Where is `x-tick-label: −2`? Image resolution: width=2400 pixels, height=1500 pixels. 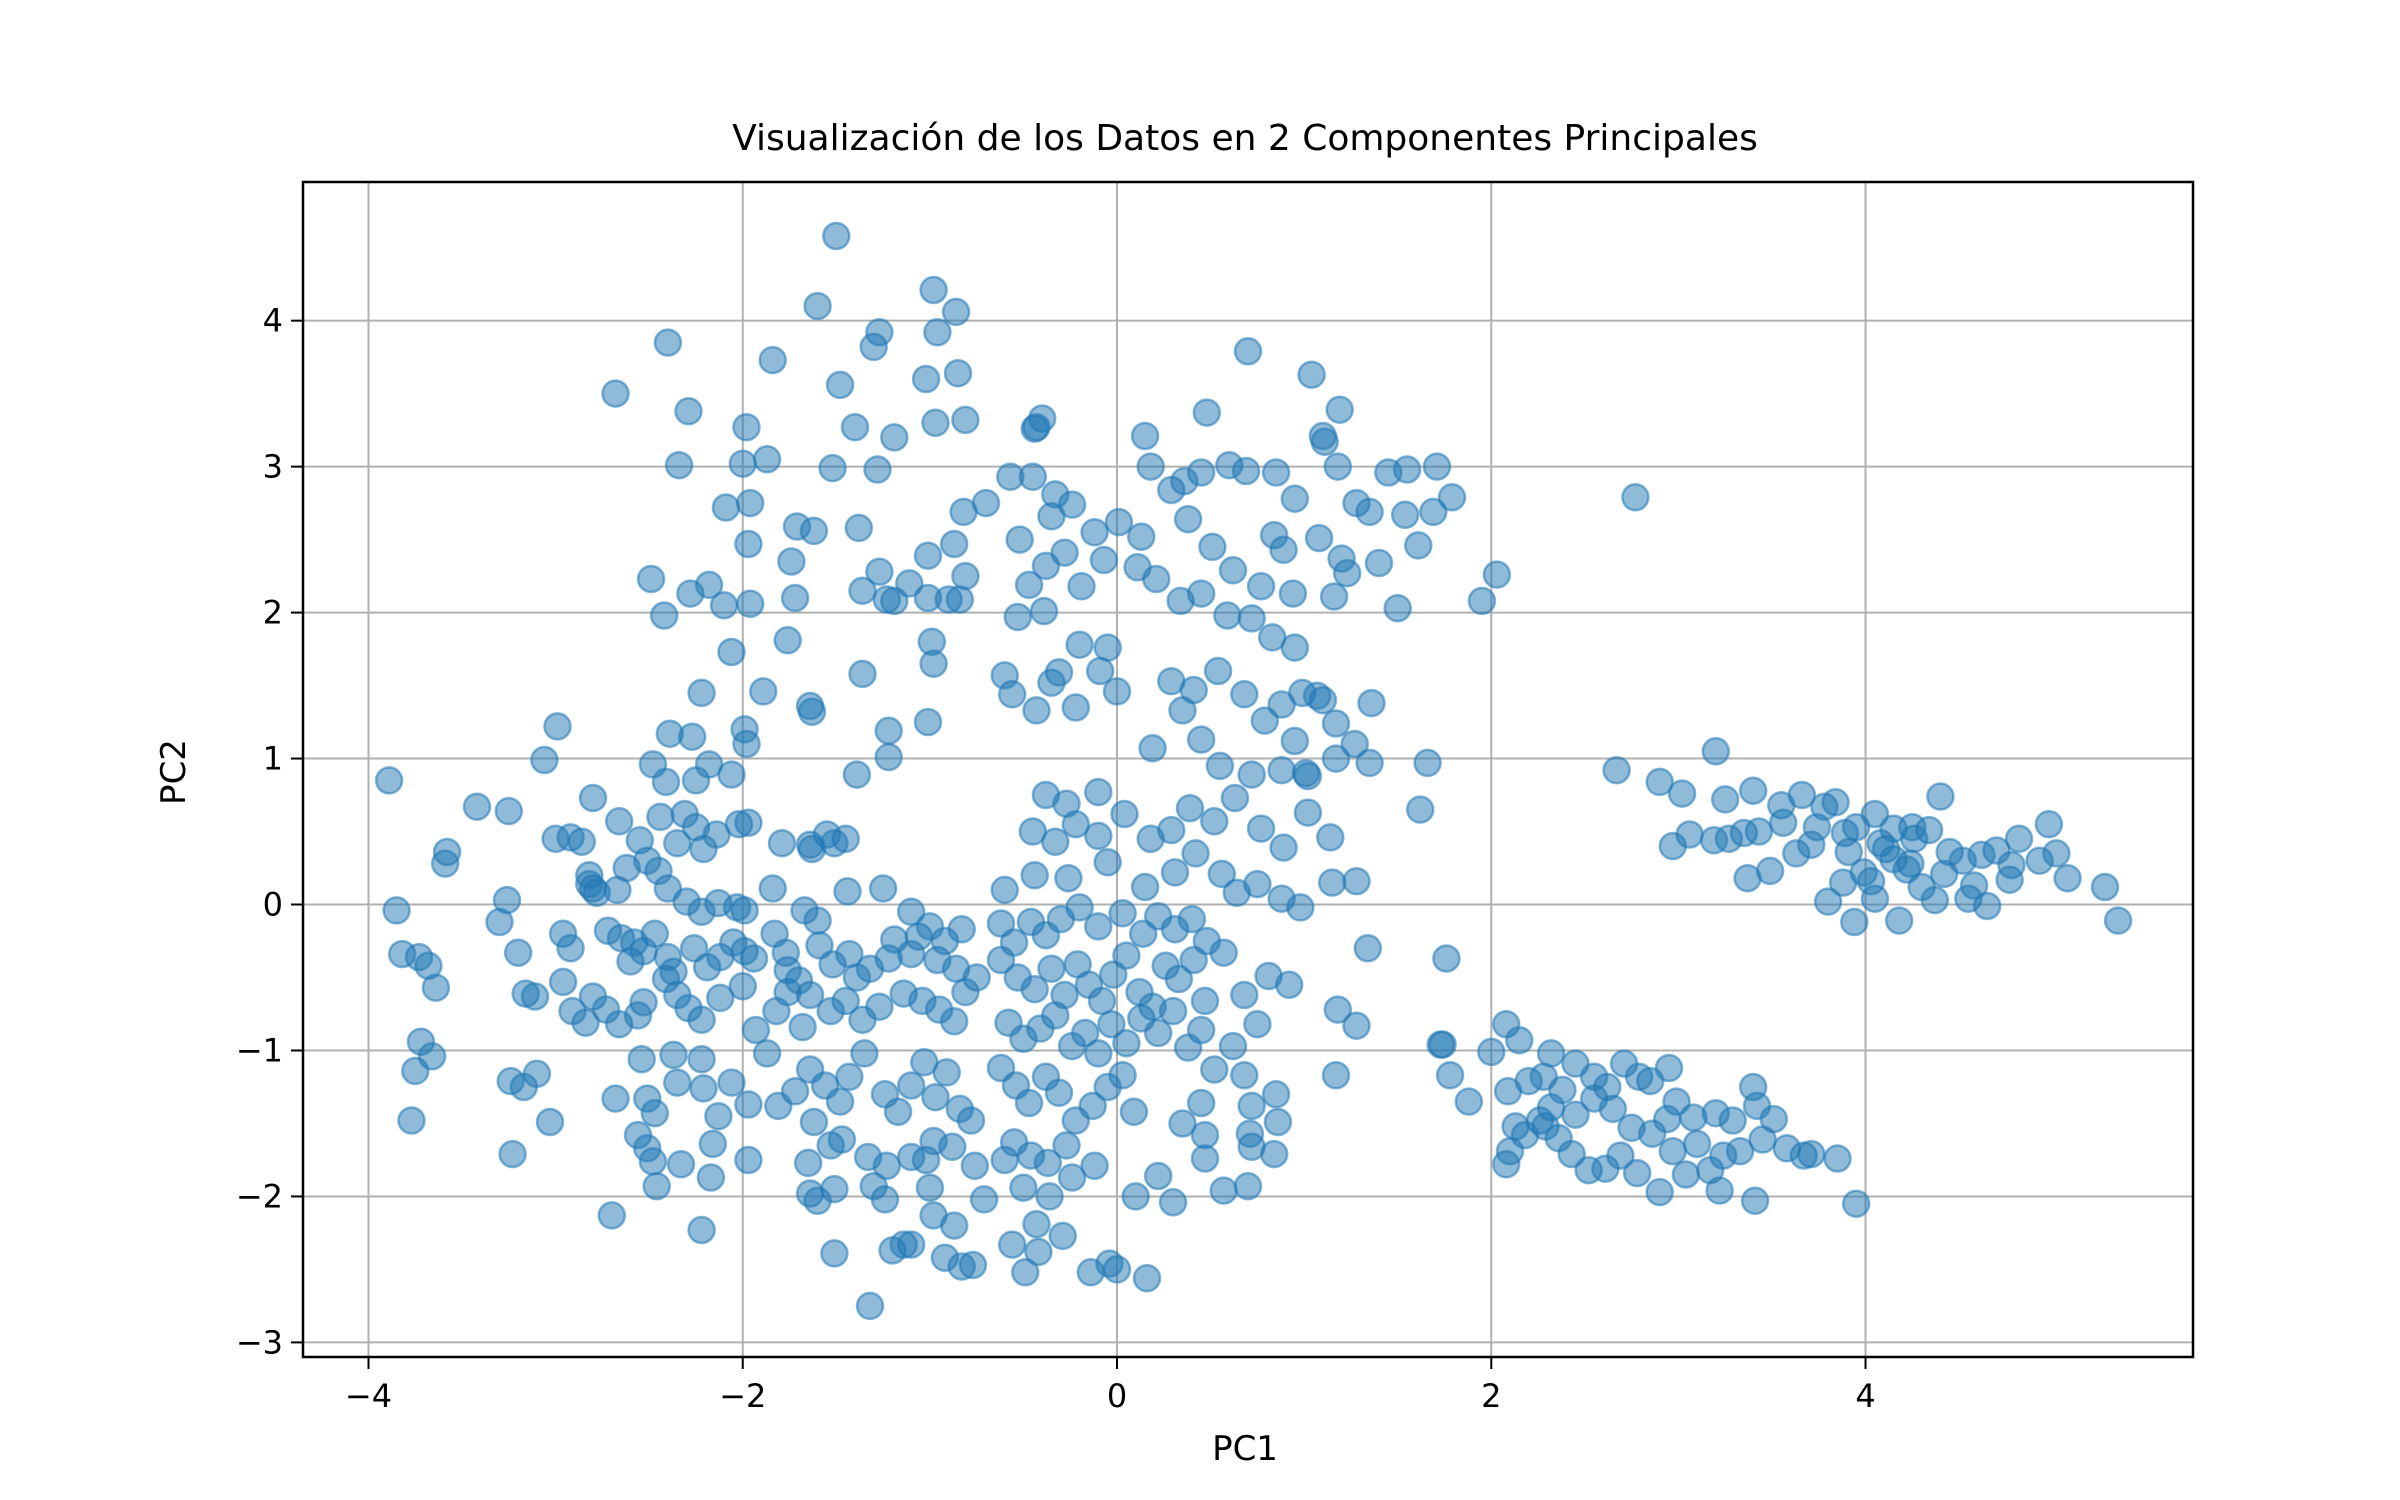 x-tick-label: −2 is located at coordinates (742, 1396).